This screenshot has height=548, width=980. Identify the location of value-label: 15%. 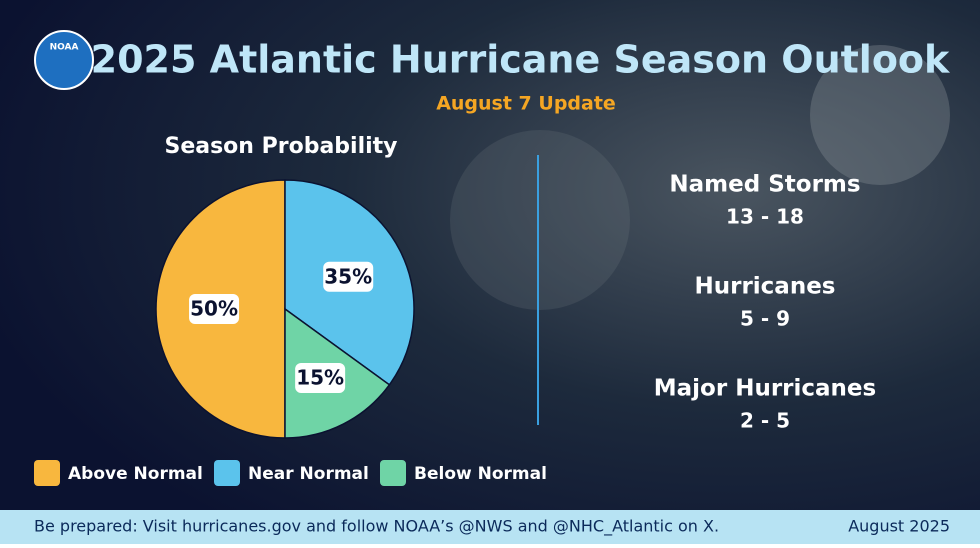
(320, 377).